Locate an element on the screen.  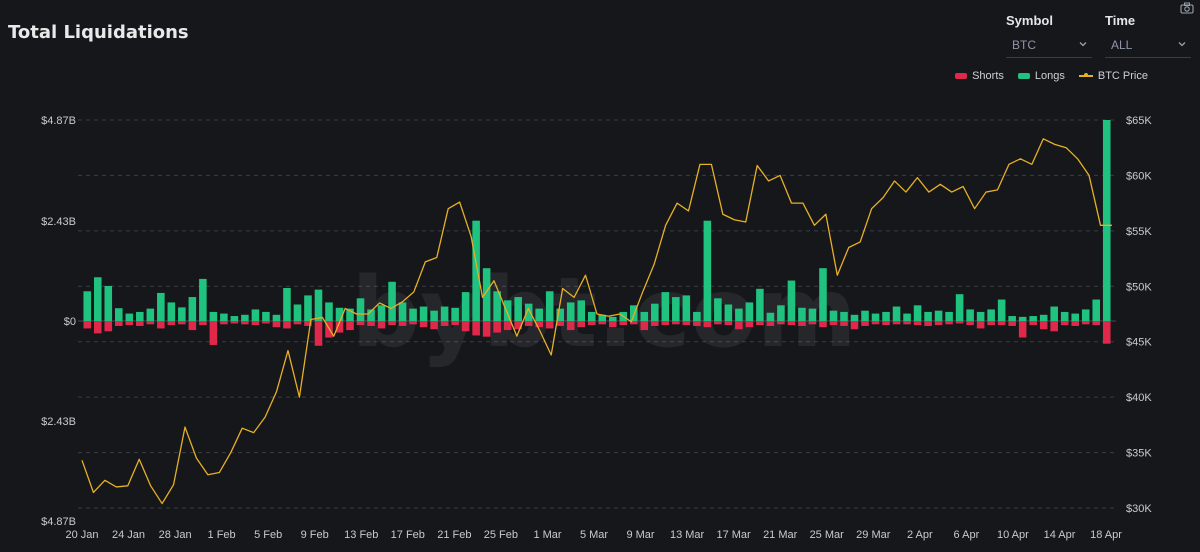
x-axis-tick: 5 Mar is located at coordinates (594, 535).